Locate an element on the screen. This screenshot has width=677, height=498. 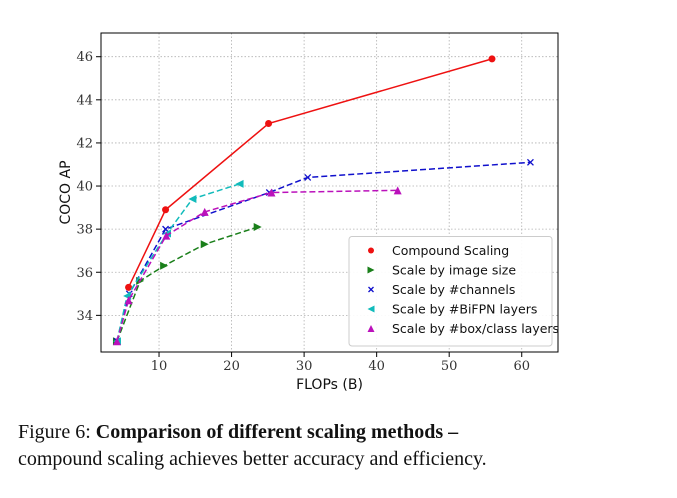
legend-item-3: Scale by #channels is located at coordinates (441, 289).